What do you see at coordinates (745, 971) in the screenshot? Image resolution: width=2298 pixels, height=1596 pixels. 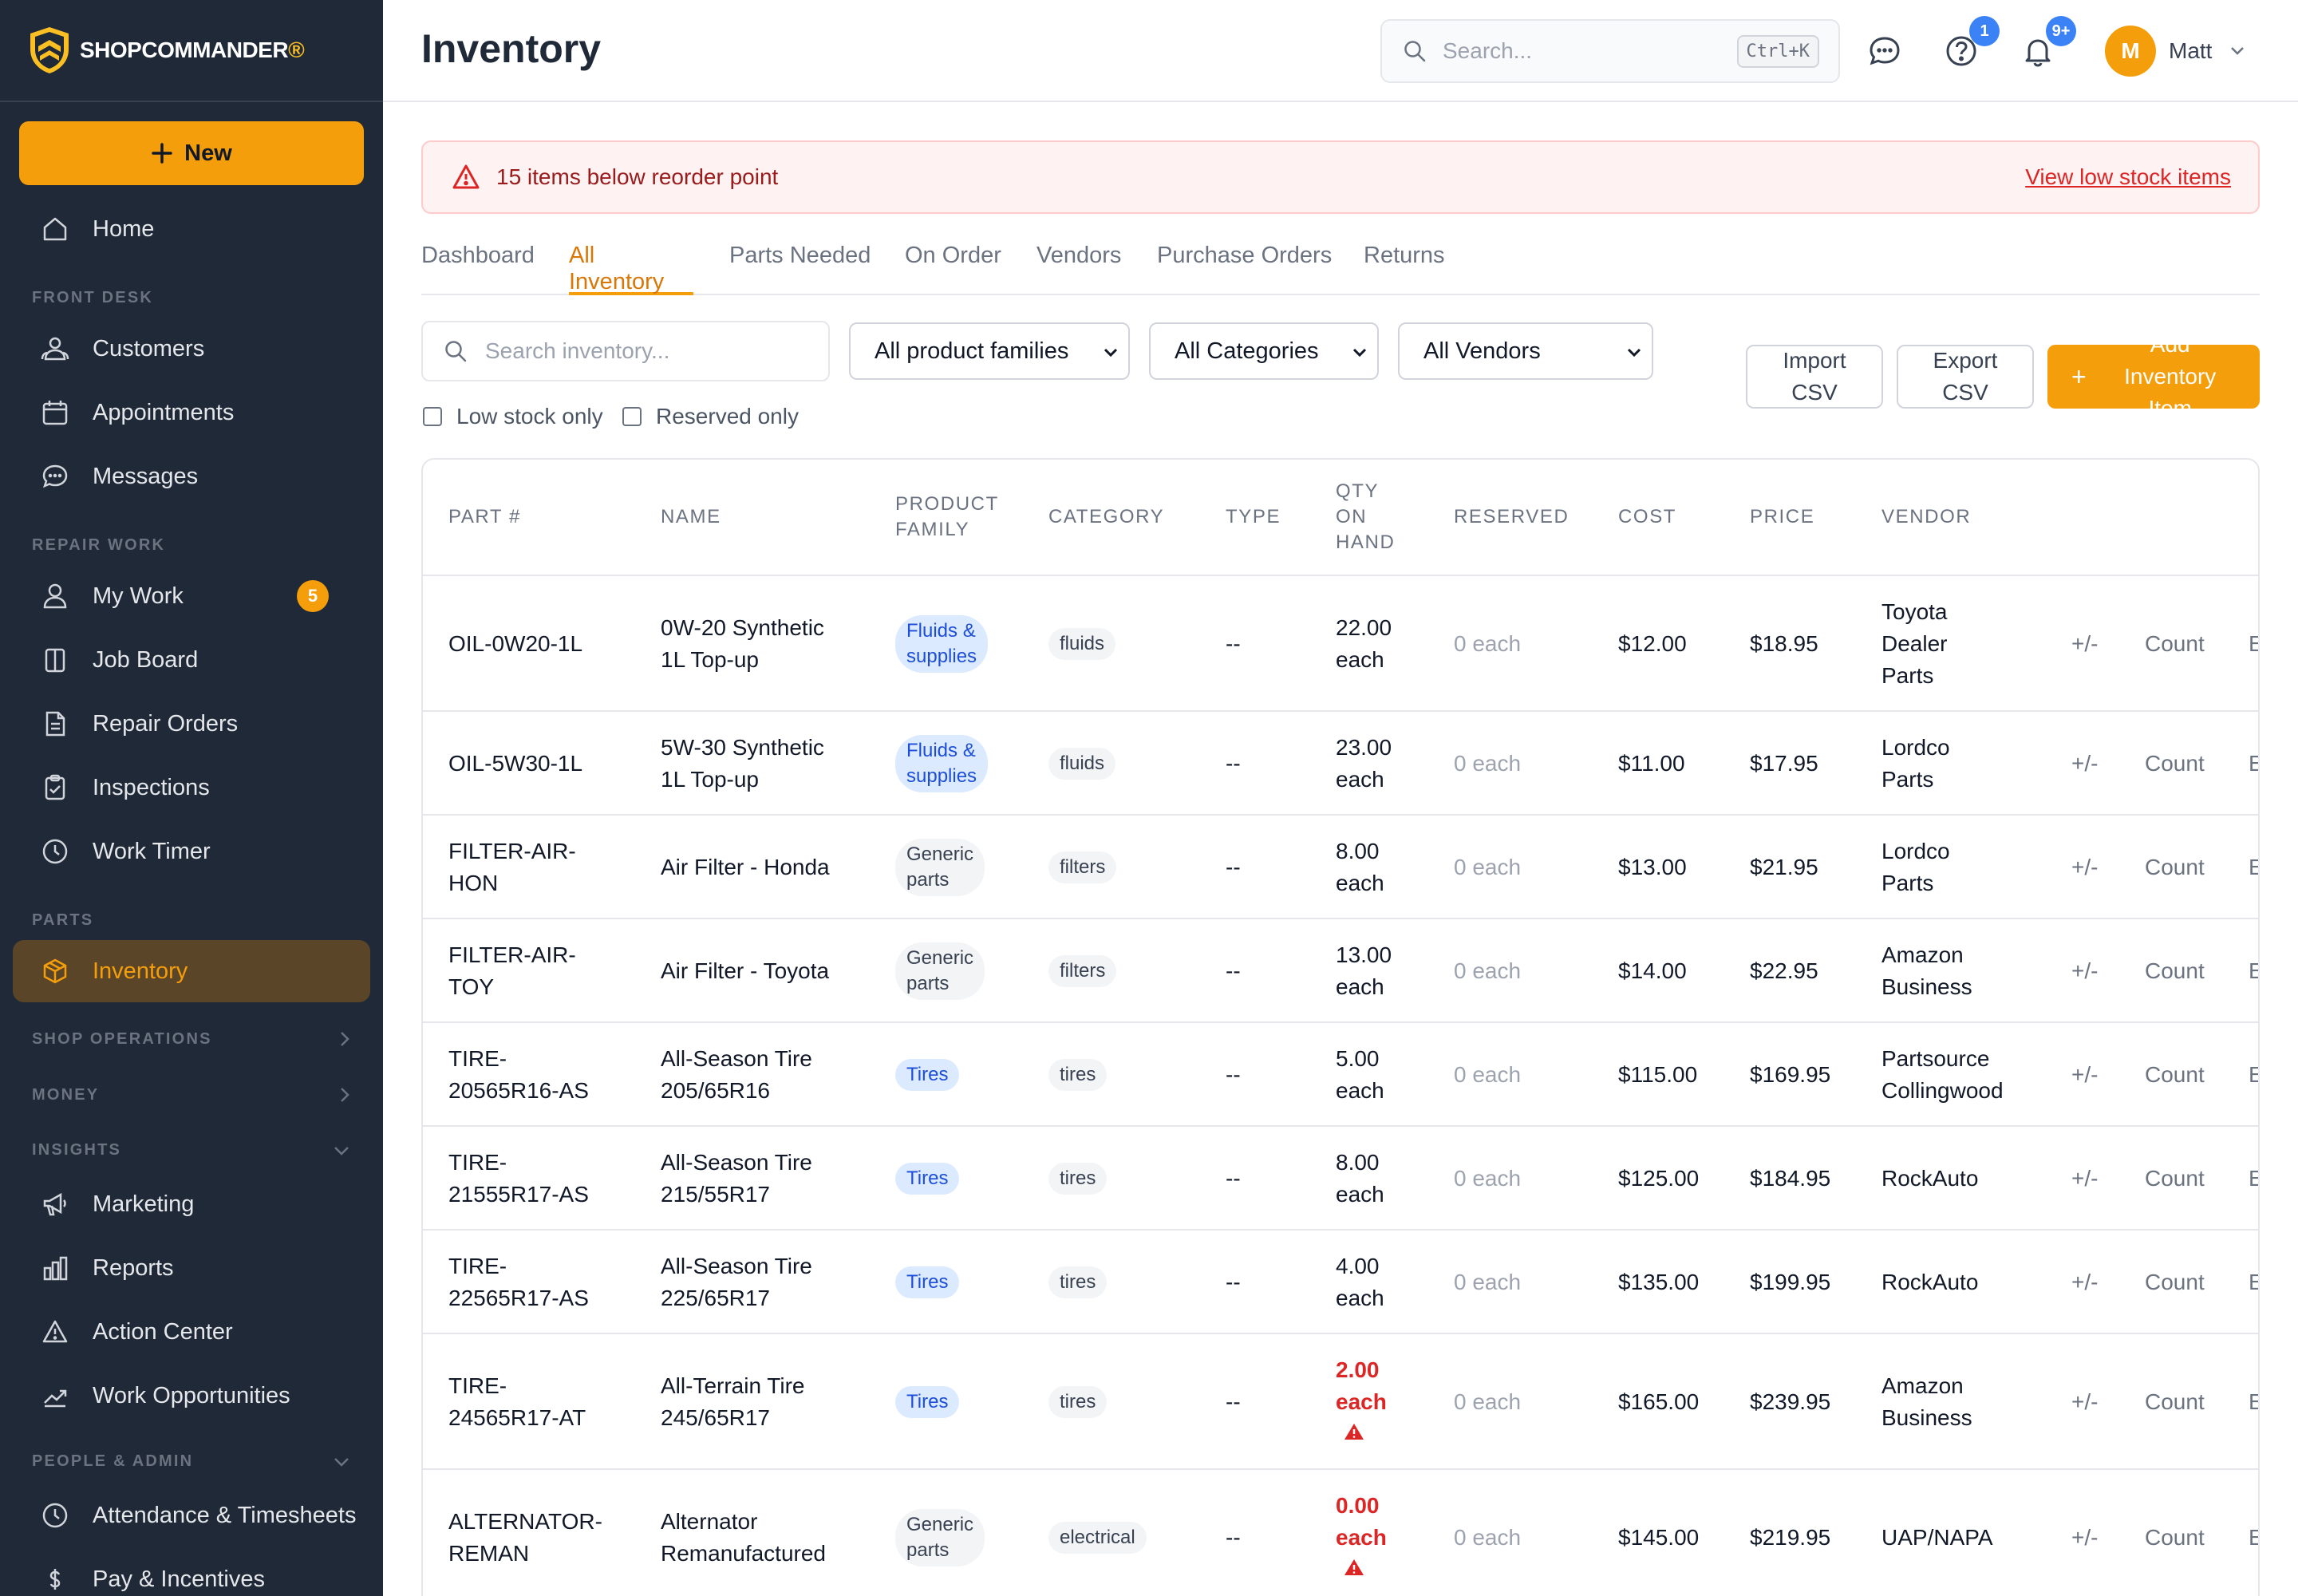 I see `item-name: Air Filter - Toyota` at bounding box center [745, 971].